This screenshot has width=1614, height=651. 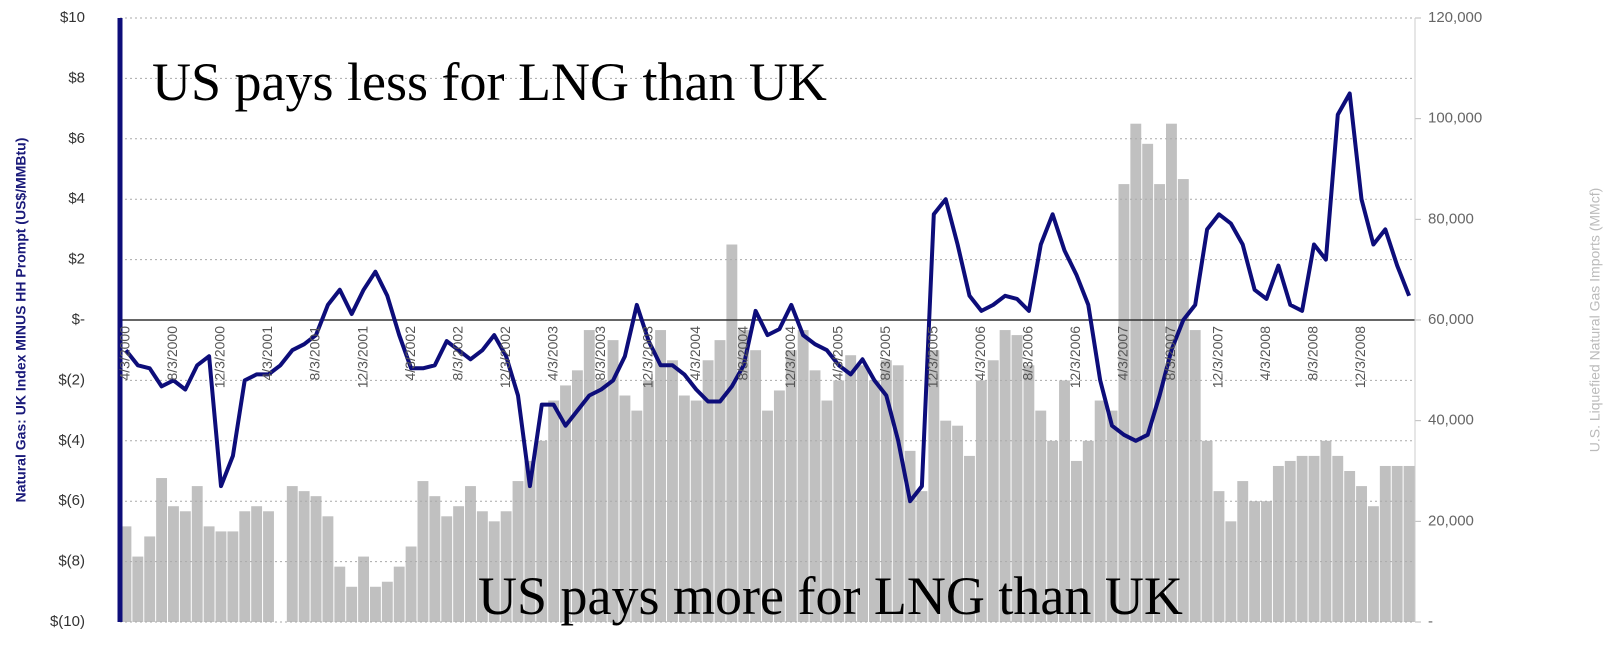 What do you see at coordinates (1451, 420) in the screenshot?
I see `y2-tick-label: 40,000` at bounding box center [1451, 420].